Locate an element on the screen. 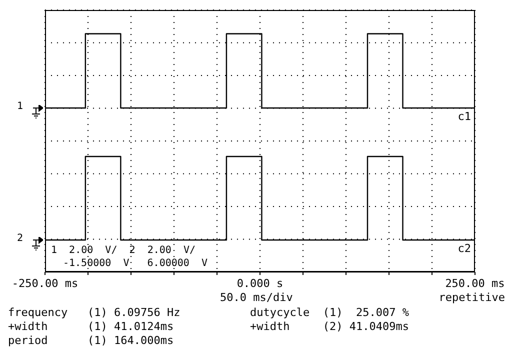 The width and height of the screenshot is (520, 350). x-tick-label: 0.000 s is located at coordinates (260, 283).